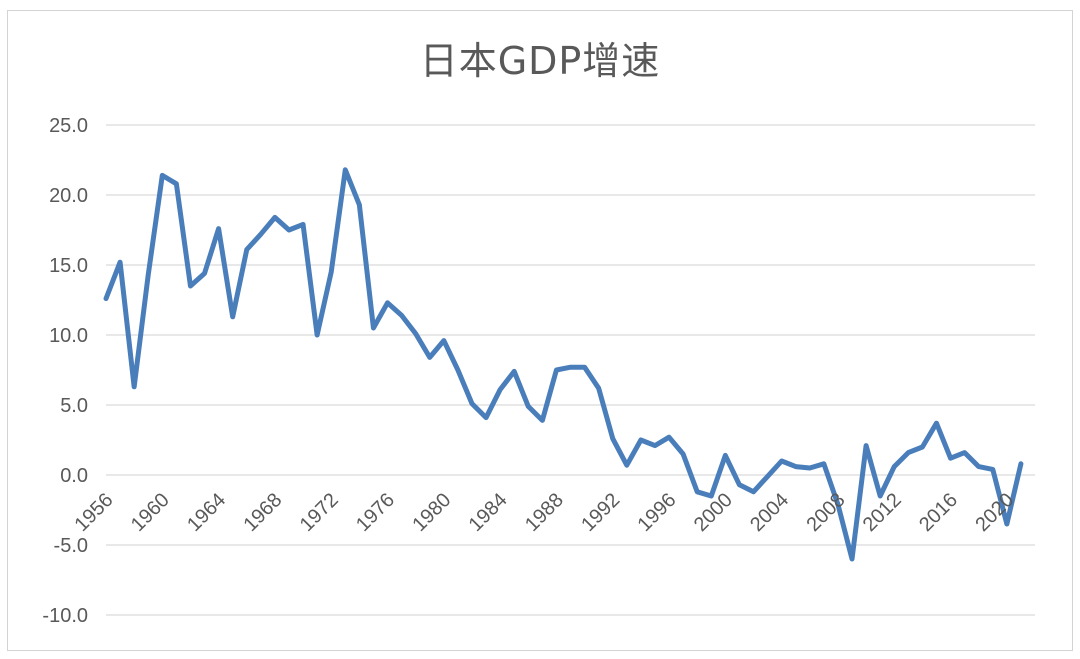 Image resolution: width=1080 pixels, height=659 pixels. Describe the element at coordinates (683, 454) in the screenshot. I see `data-point-1997` at that location.